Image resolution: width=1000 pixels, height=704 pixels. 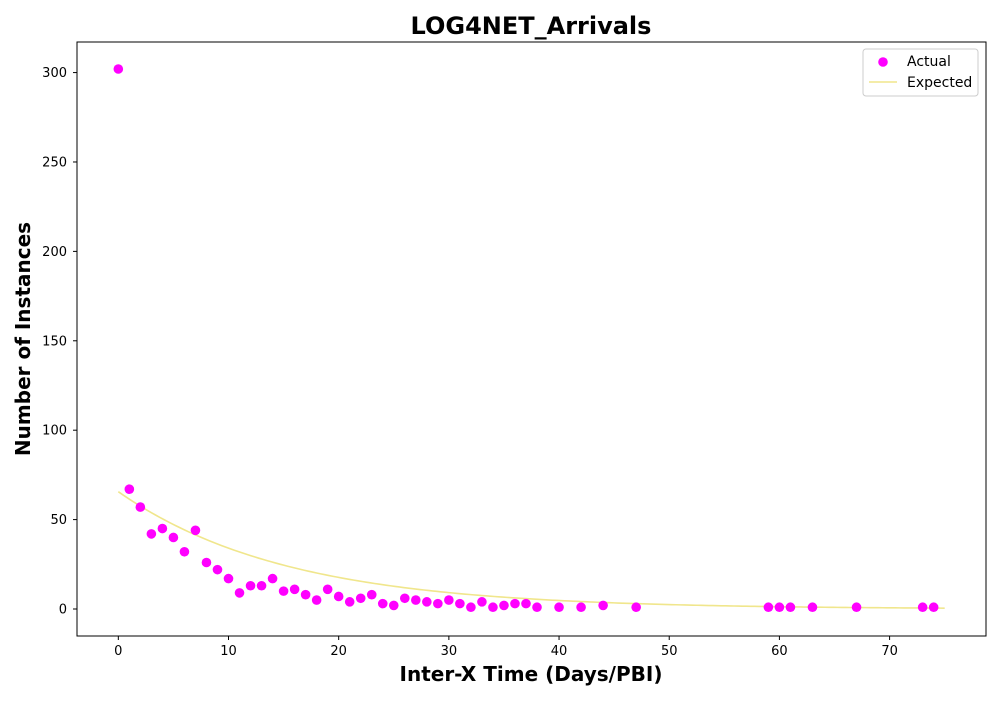 What do you see at coordinates (883, 62) in the screenshot?
I see `legend-actual-marker` at bounding box center [883, 62].